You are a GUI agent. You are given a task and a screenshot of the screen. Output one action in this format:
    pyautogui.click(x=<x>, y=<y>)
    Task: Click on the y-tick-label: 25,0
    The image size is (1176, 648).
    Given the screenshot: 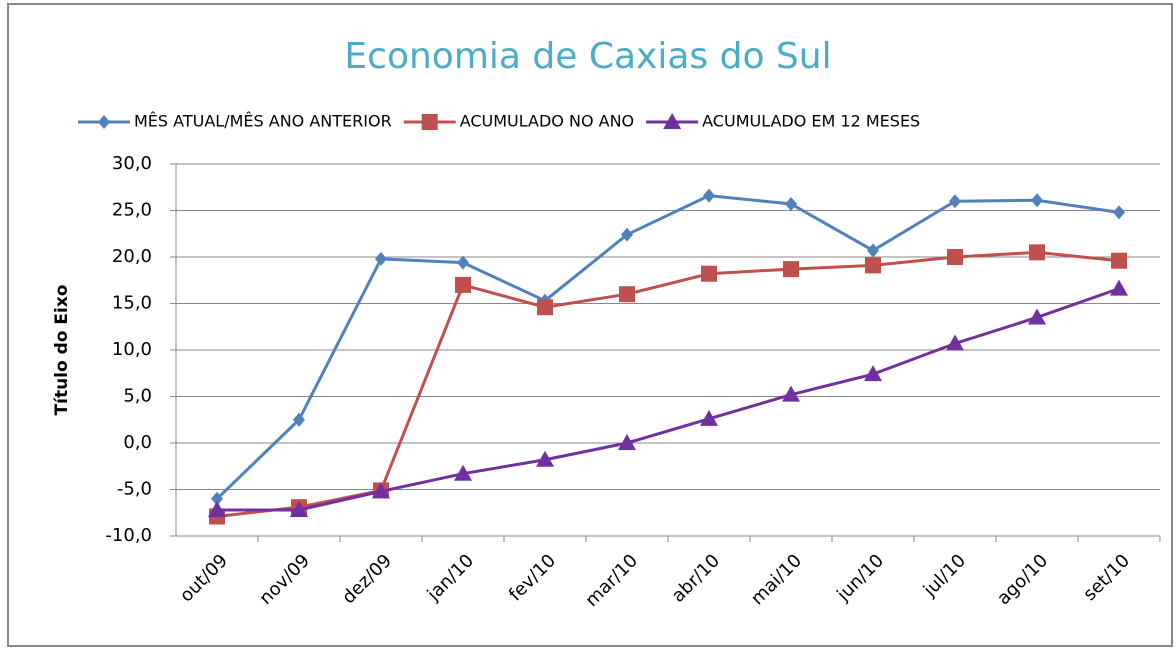 What is the action you would take?
    pyautogui.click(x=132, y=210)
    